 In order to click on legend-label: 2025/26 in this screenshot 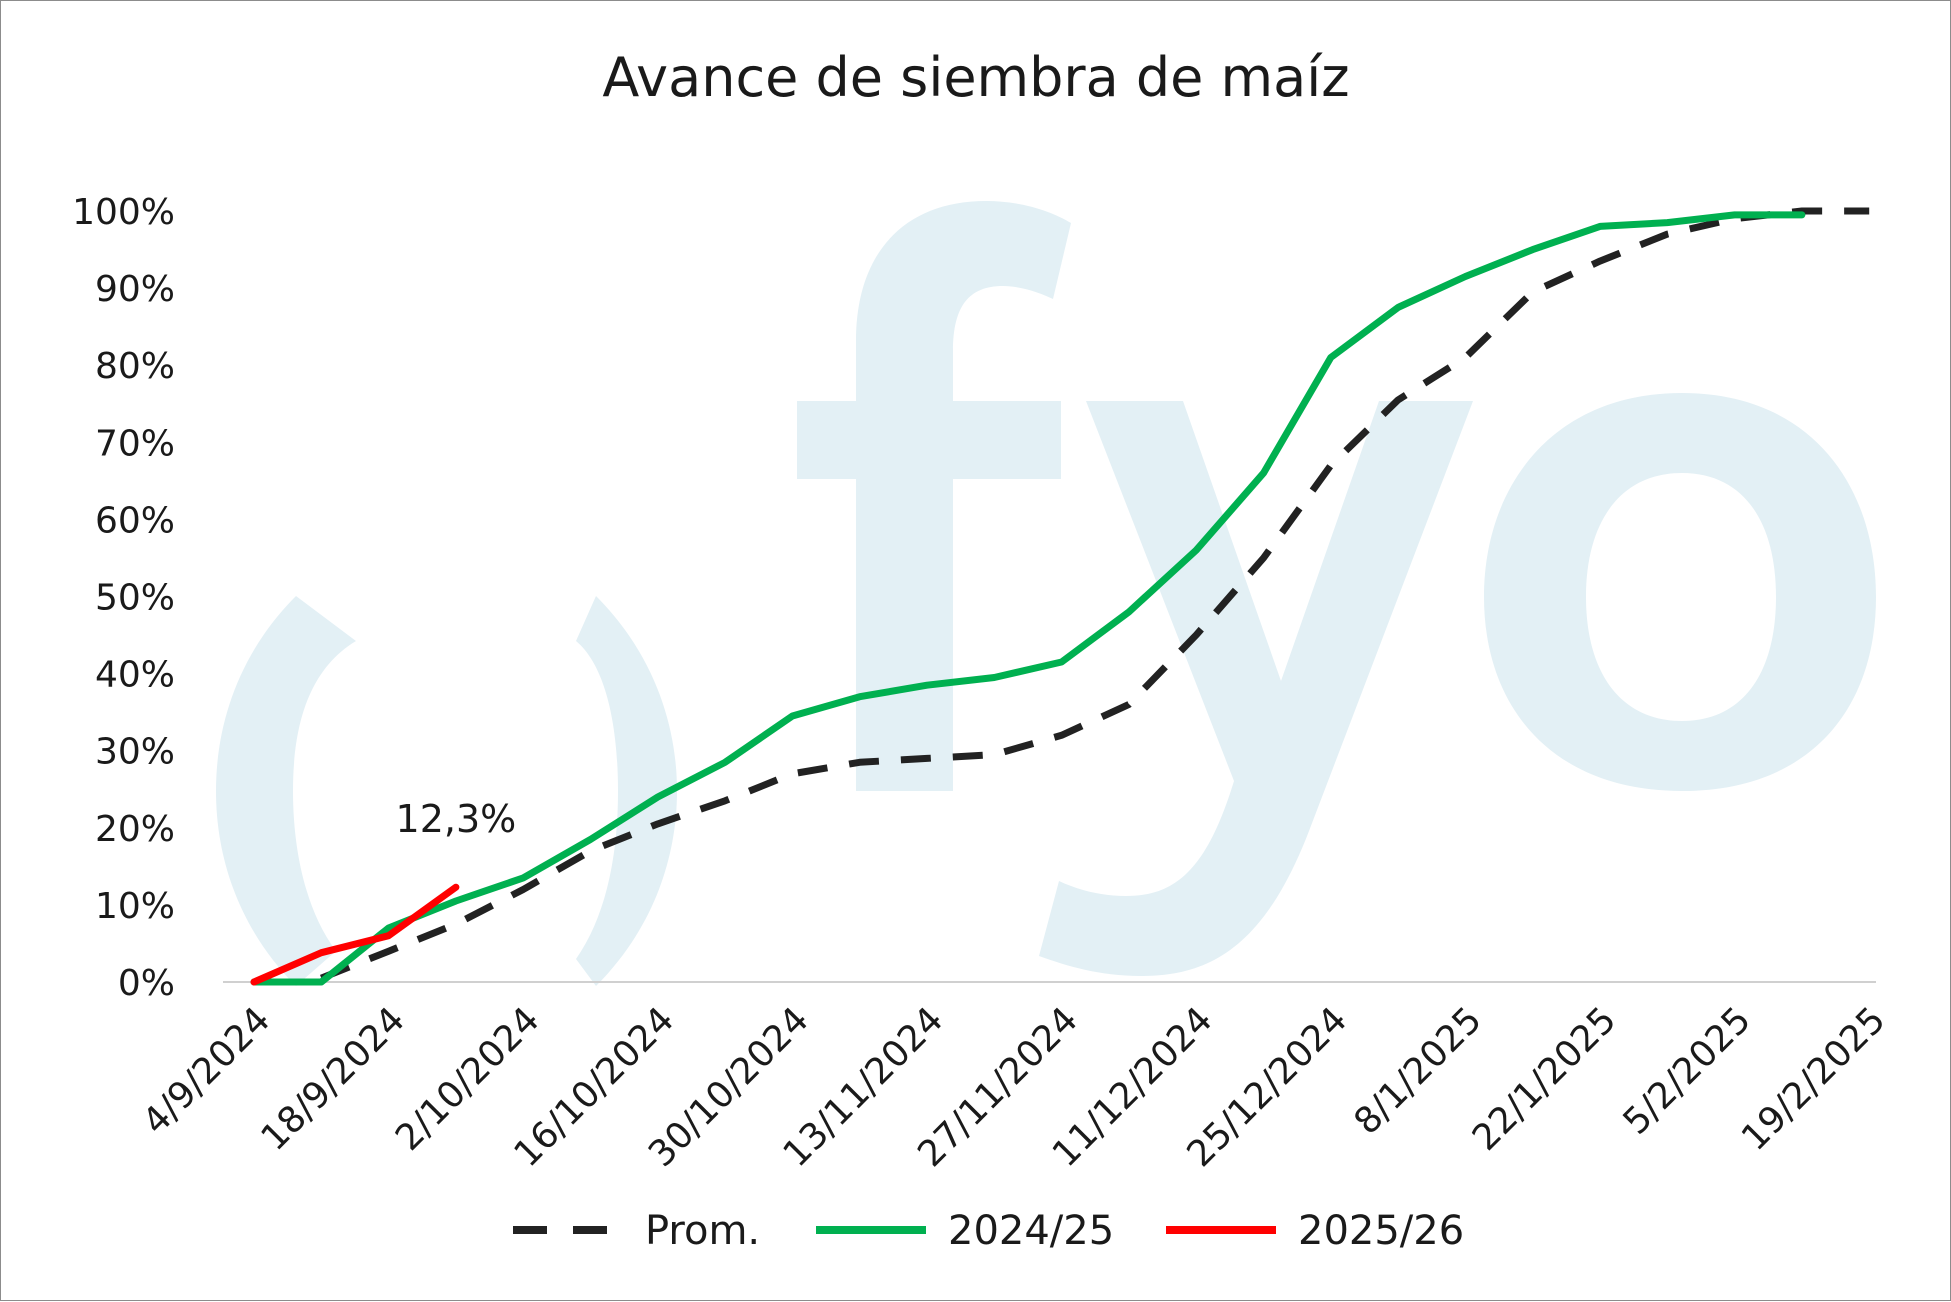, I will do `click(1381, 1231)`.